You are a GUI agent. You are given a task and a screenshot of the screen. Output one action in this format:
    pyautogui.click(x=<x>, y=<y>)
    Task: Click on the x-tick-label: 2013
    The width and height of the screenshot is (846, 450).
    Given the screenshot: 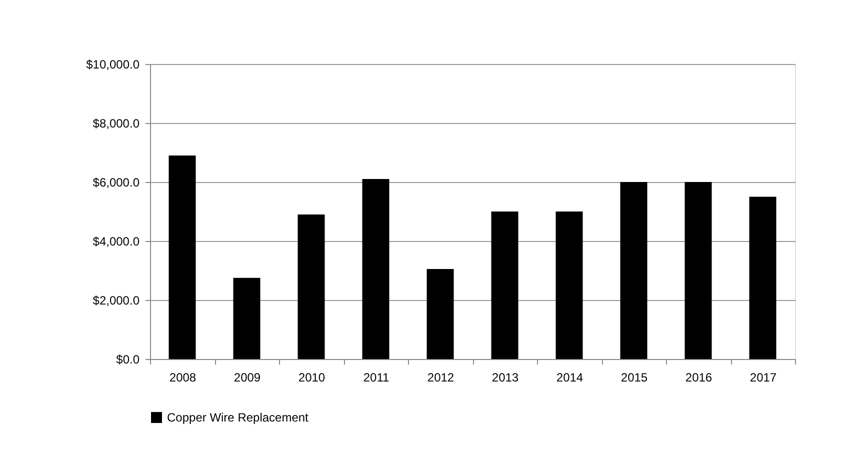 What is the action you would take?
    pyautogui.click(x=505, y=377)
    